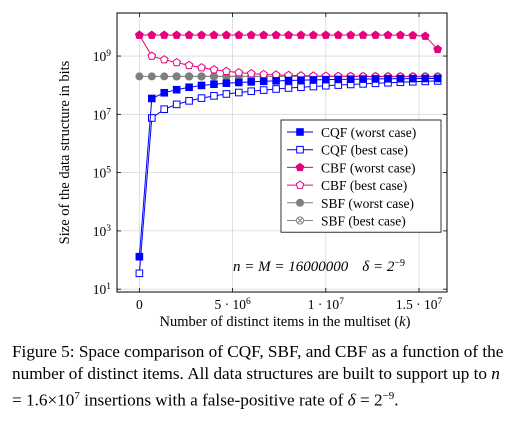  I want to click on legend-box, so click(361, 176).